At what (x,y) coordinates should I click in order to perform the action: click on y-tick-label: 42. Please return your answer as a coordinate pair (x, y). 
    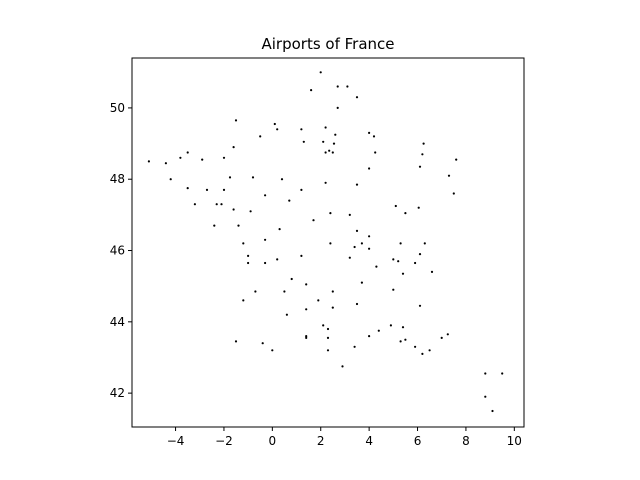
    Looking at the image, I should click on (117, 393).